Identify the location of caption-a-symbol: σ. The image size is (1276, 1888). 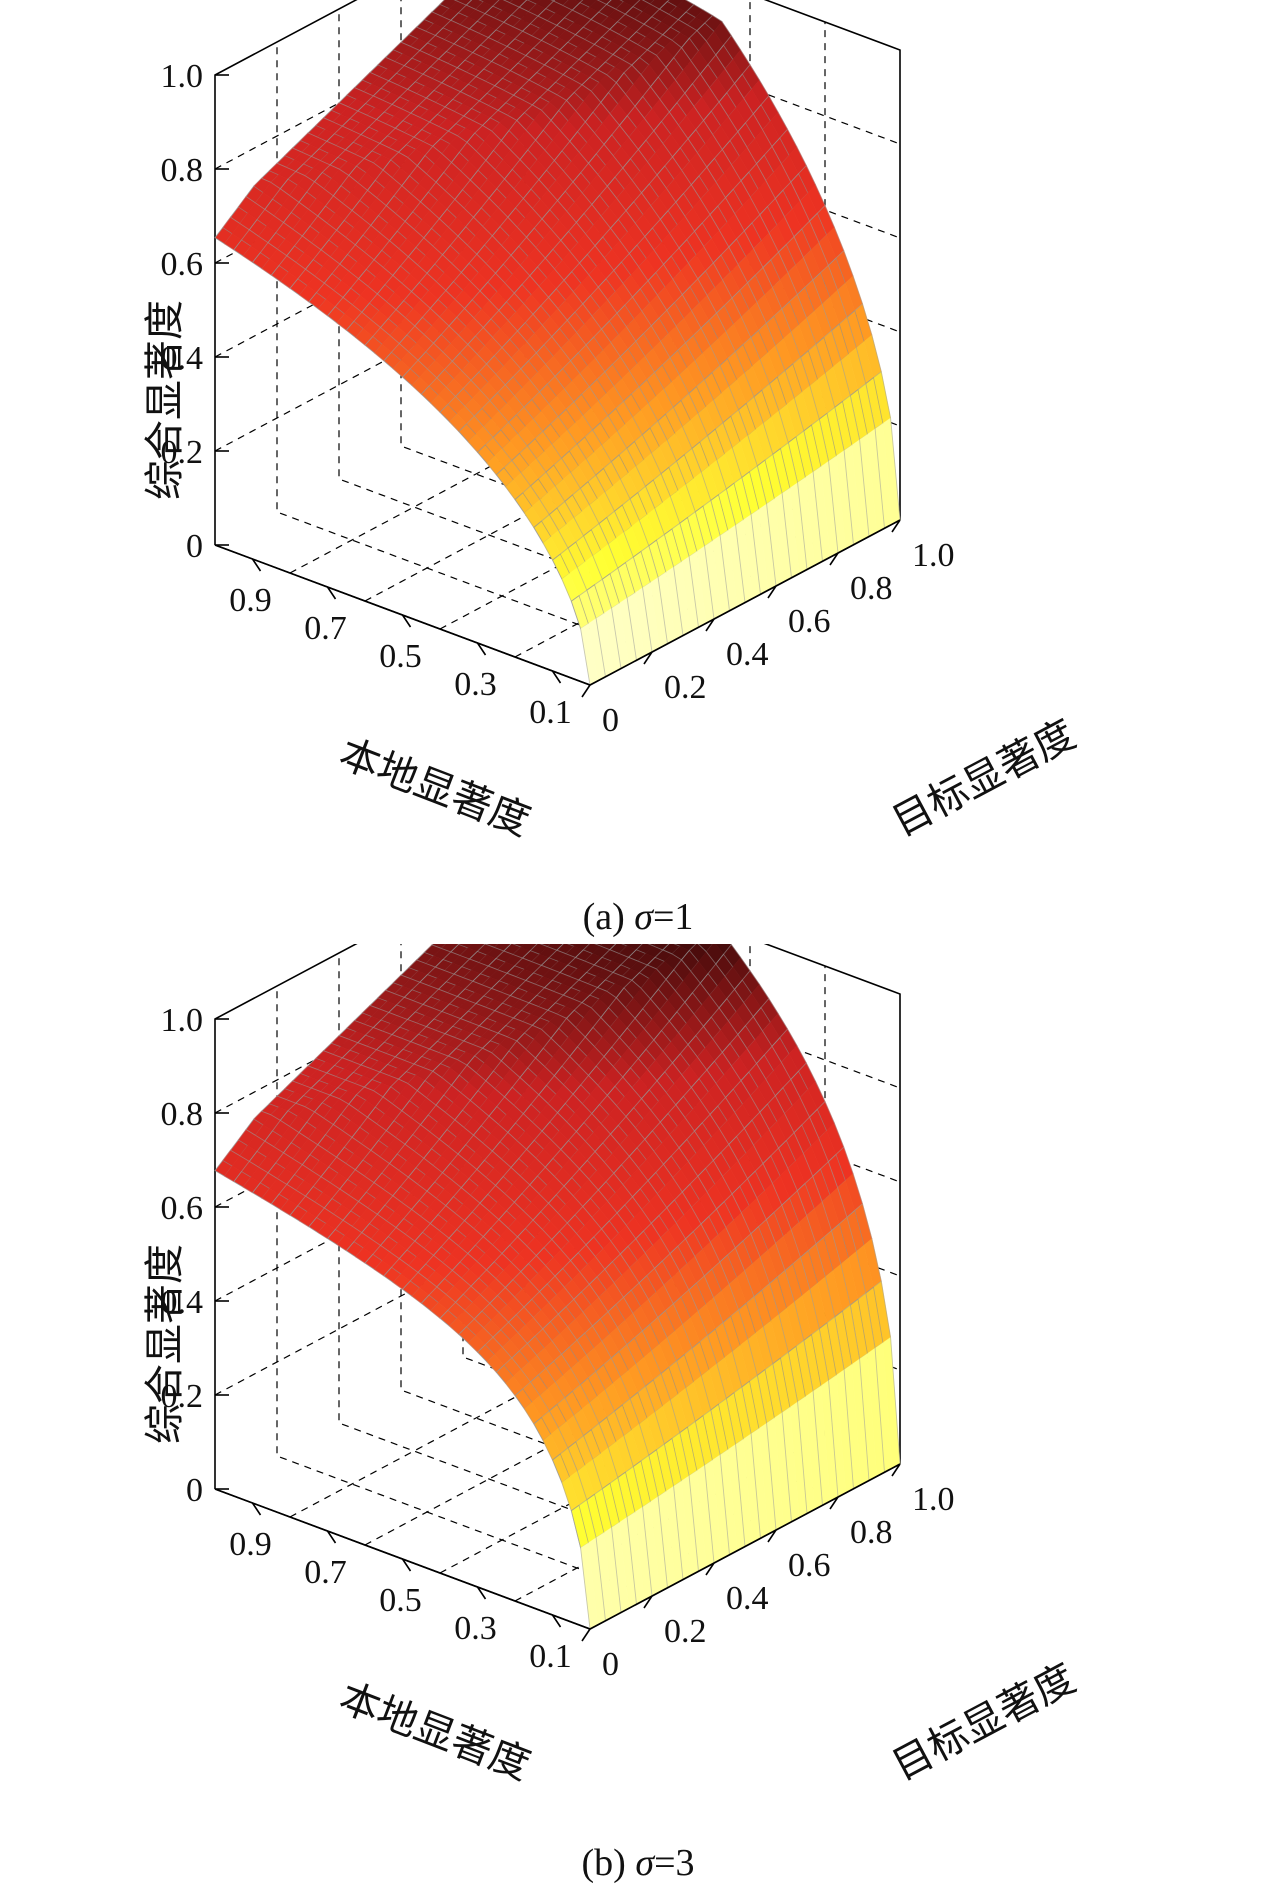
(643, 917).